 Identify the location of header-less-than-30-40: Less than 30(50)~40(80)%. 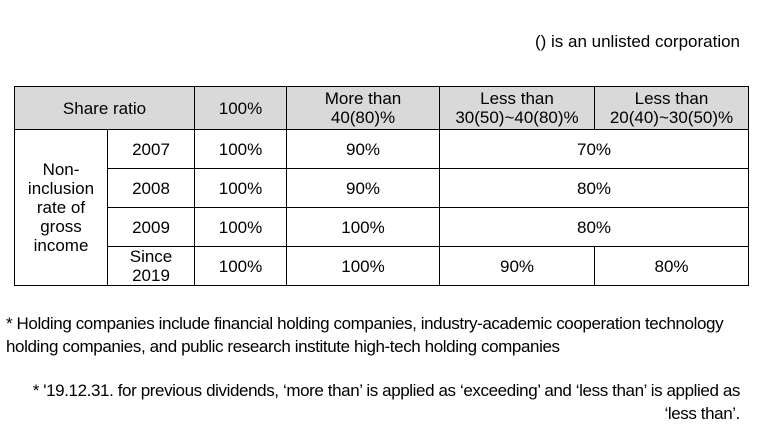
(517, 108).